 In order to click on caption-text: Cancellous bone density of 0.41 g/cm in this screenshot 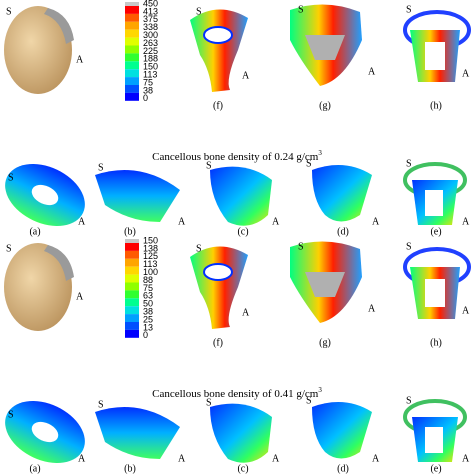, I will do `click(235, 394)`.